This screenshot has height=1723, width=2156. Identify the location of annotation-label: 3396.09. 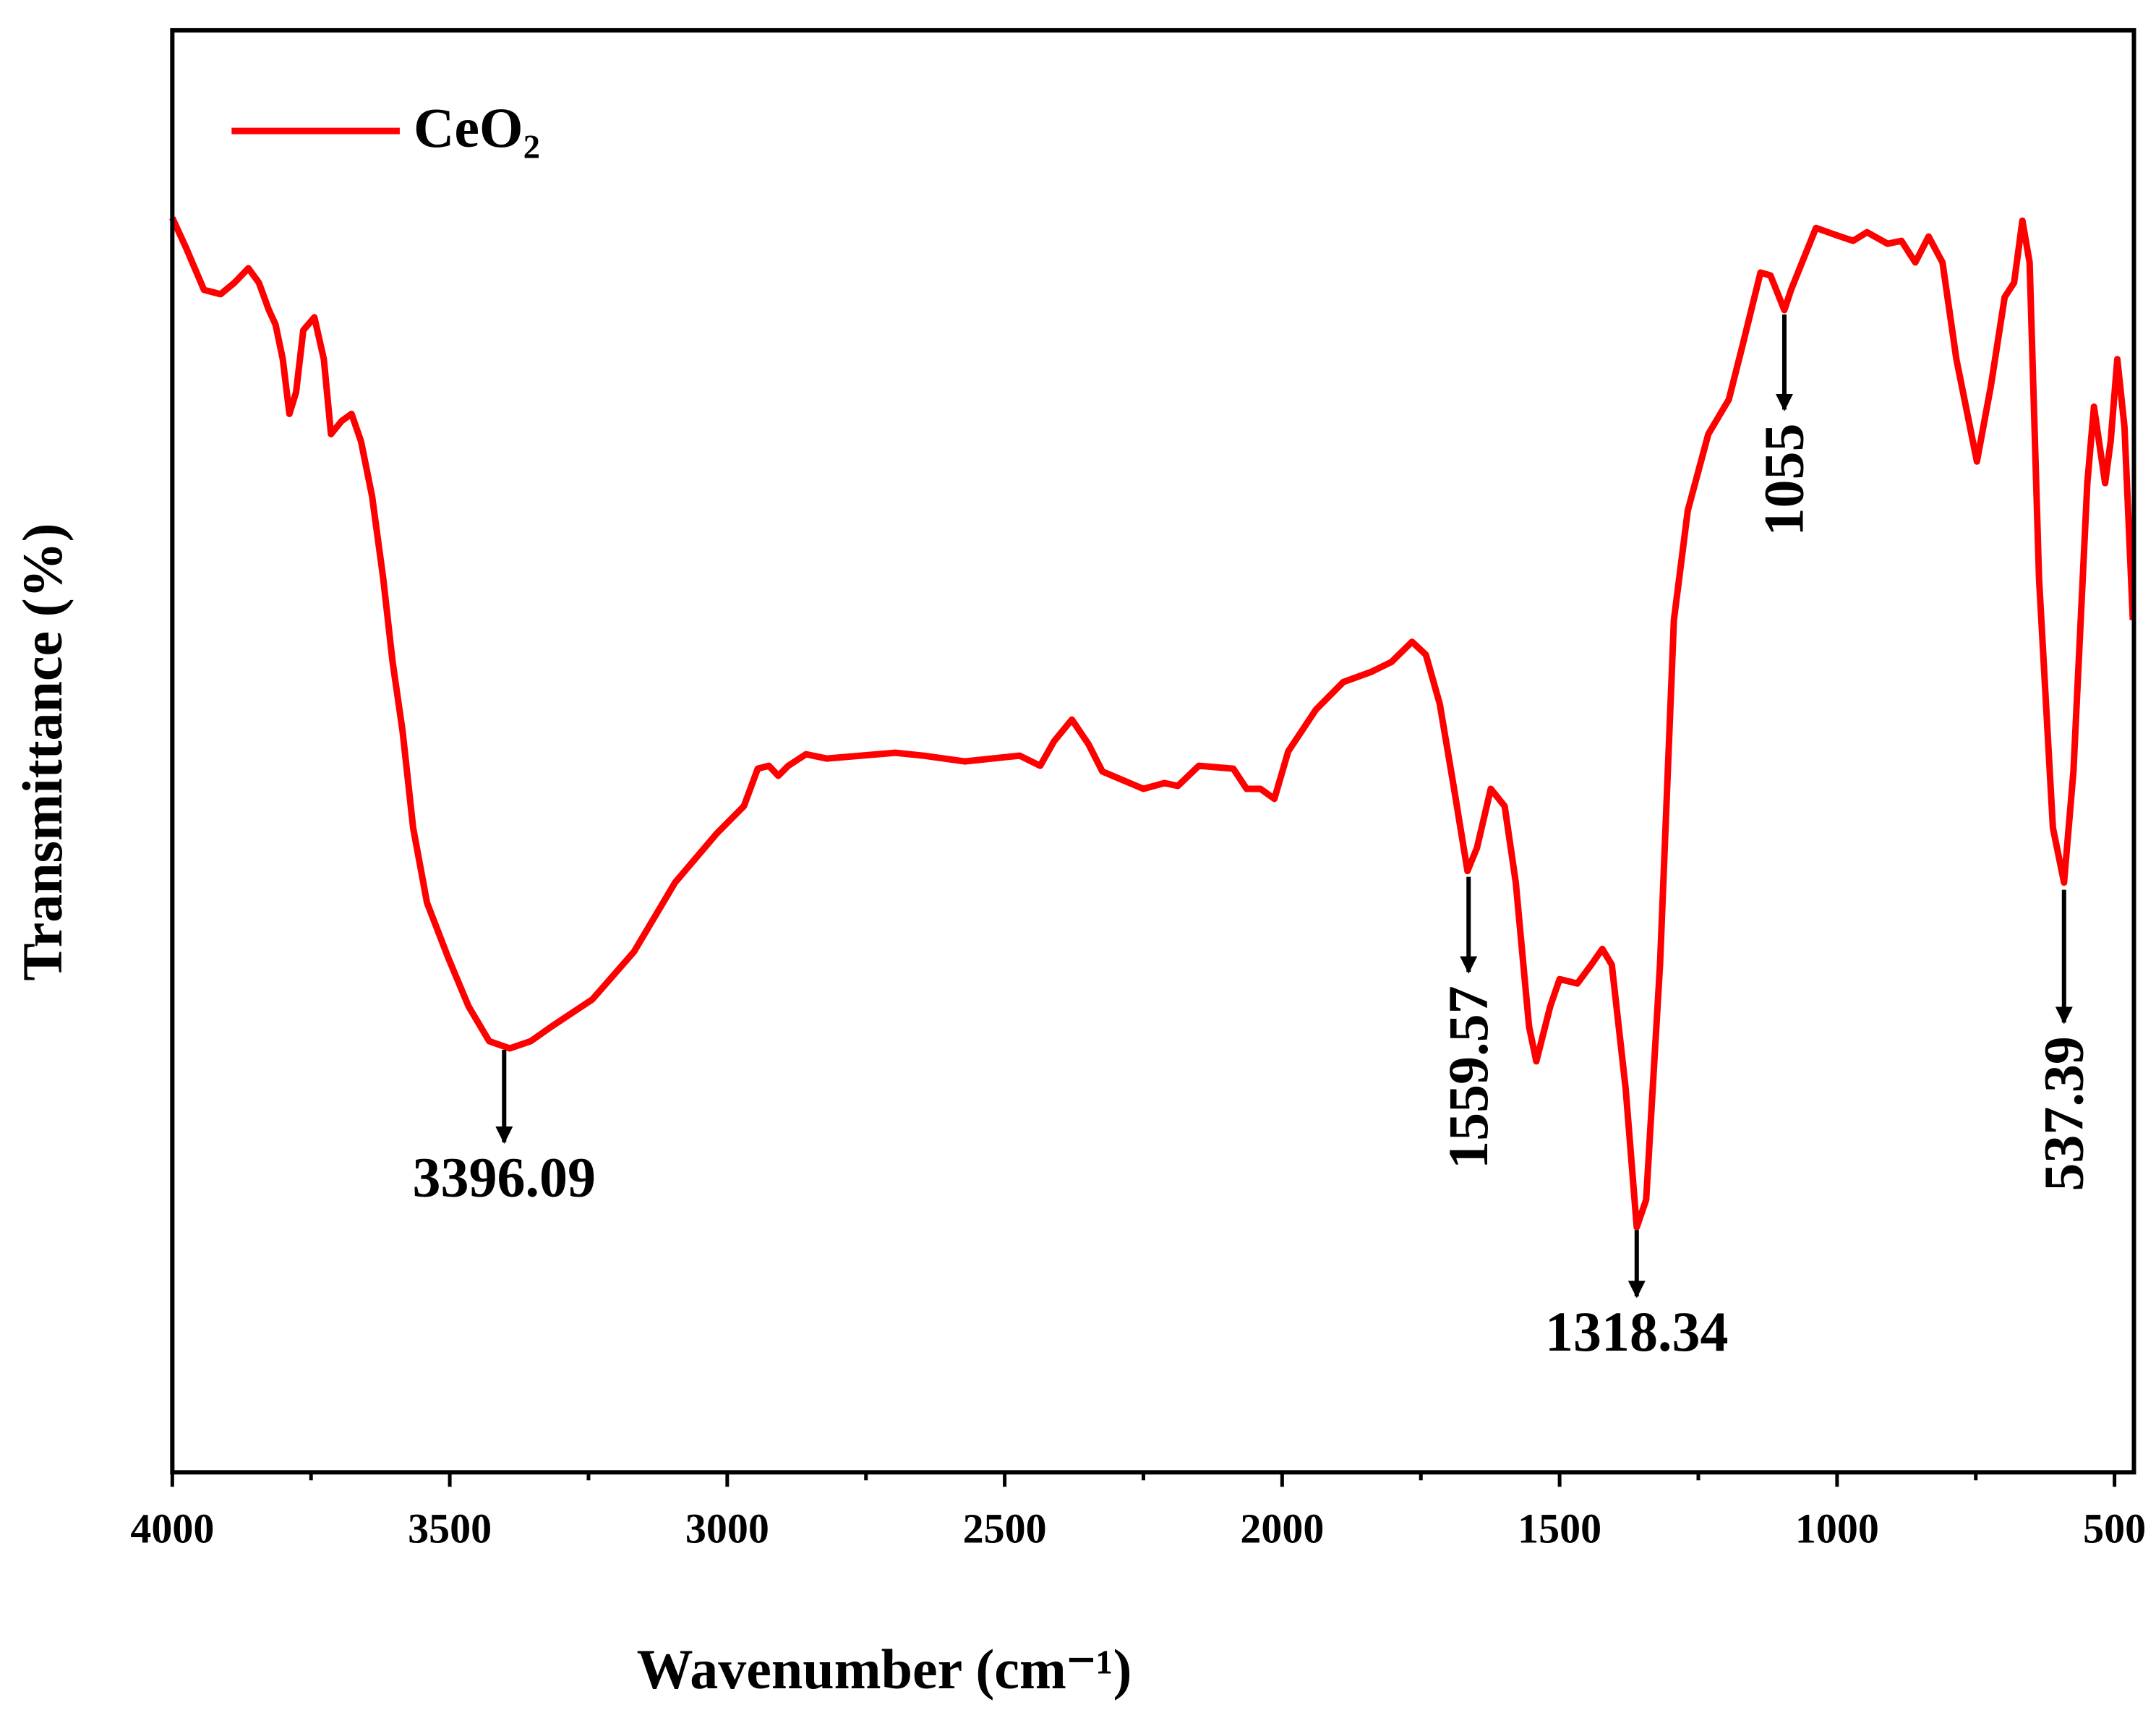
(504, 1177).